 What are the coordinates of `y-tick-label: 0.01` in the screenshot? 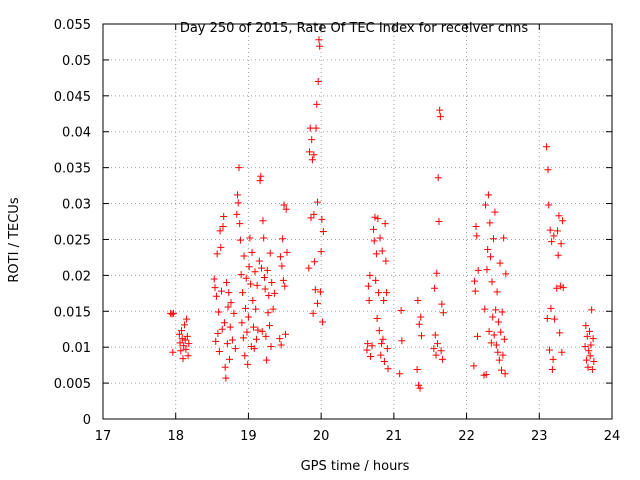 It's located at (76, 348).